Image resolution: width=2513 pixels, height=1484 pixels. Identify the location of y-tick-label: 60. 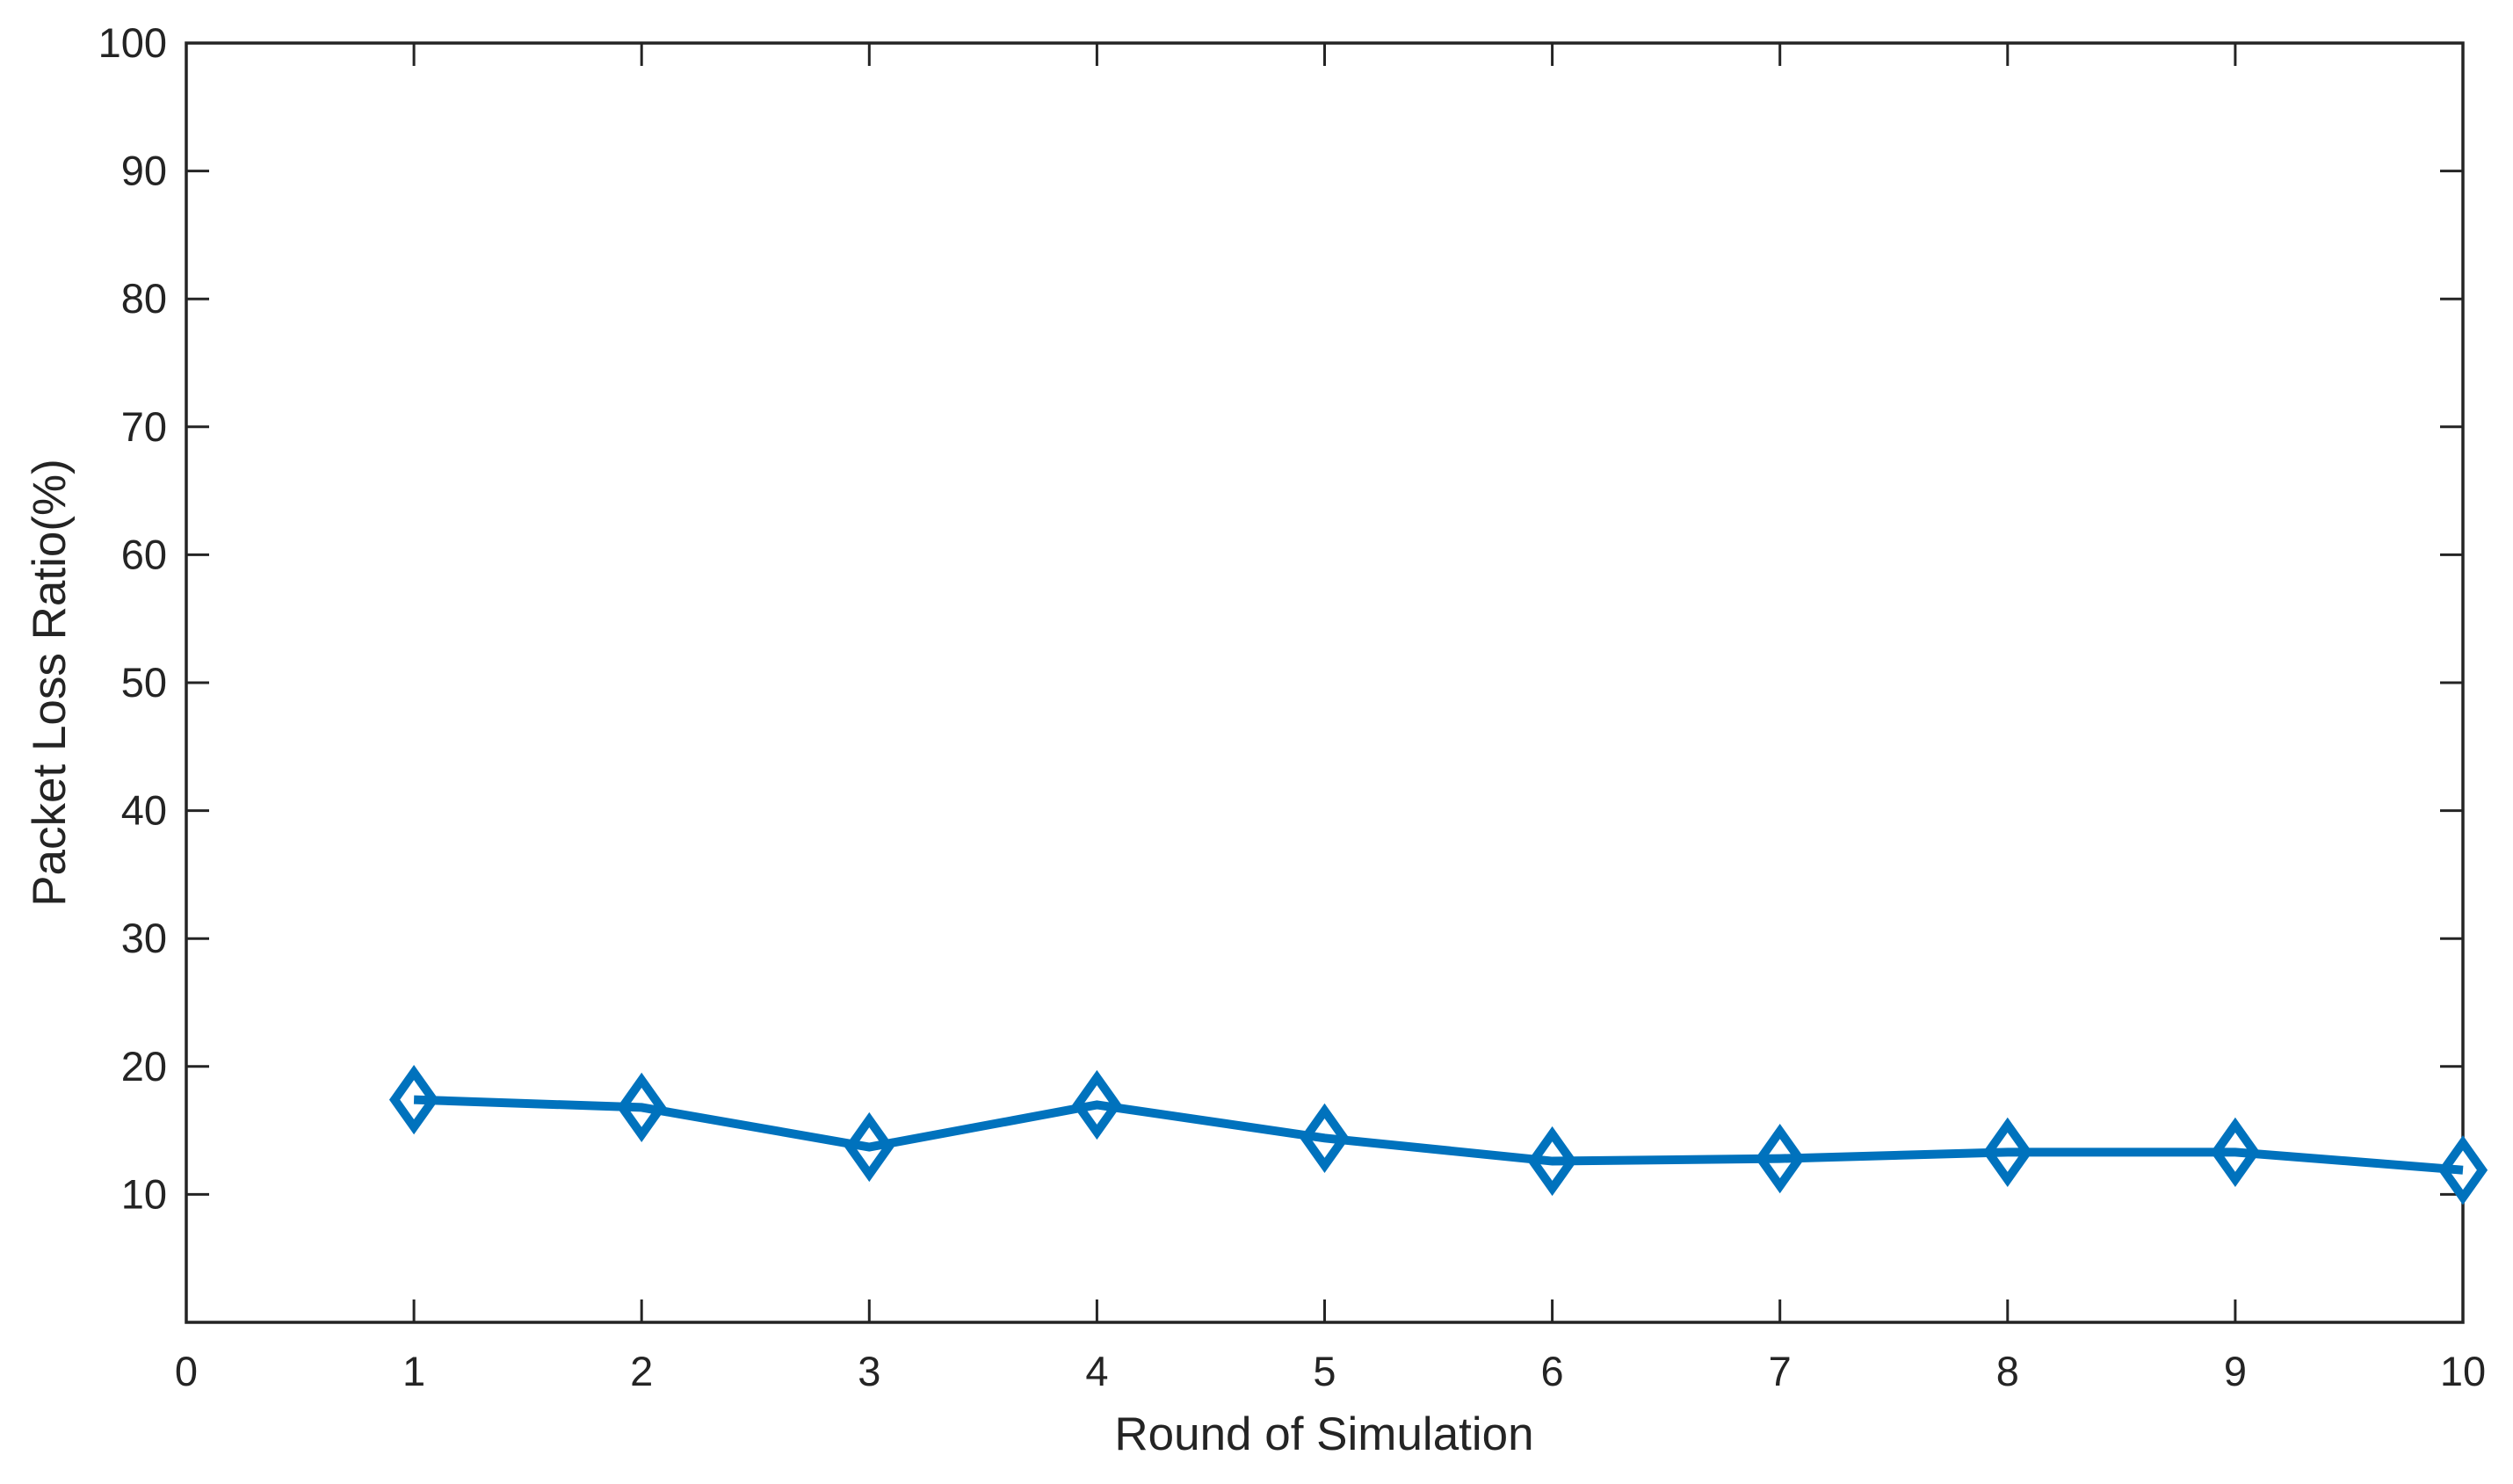
(144, 554).